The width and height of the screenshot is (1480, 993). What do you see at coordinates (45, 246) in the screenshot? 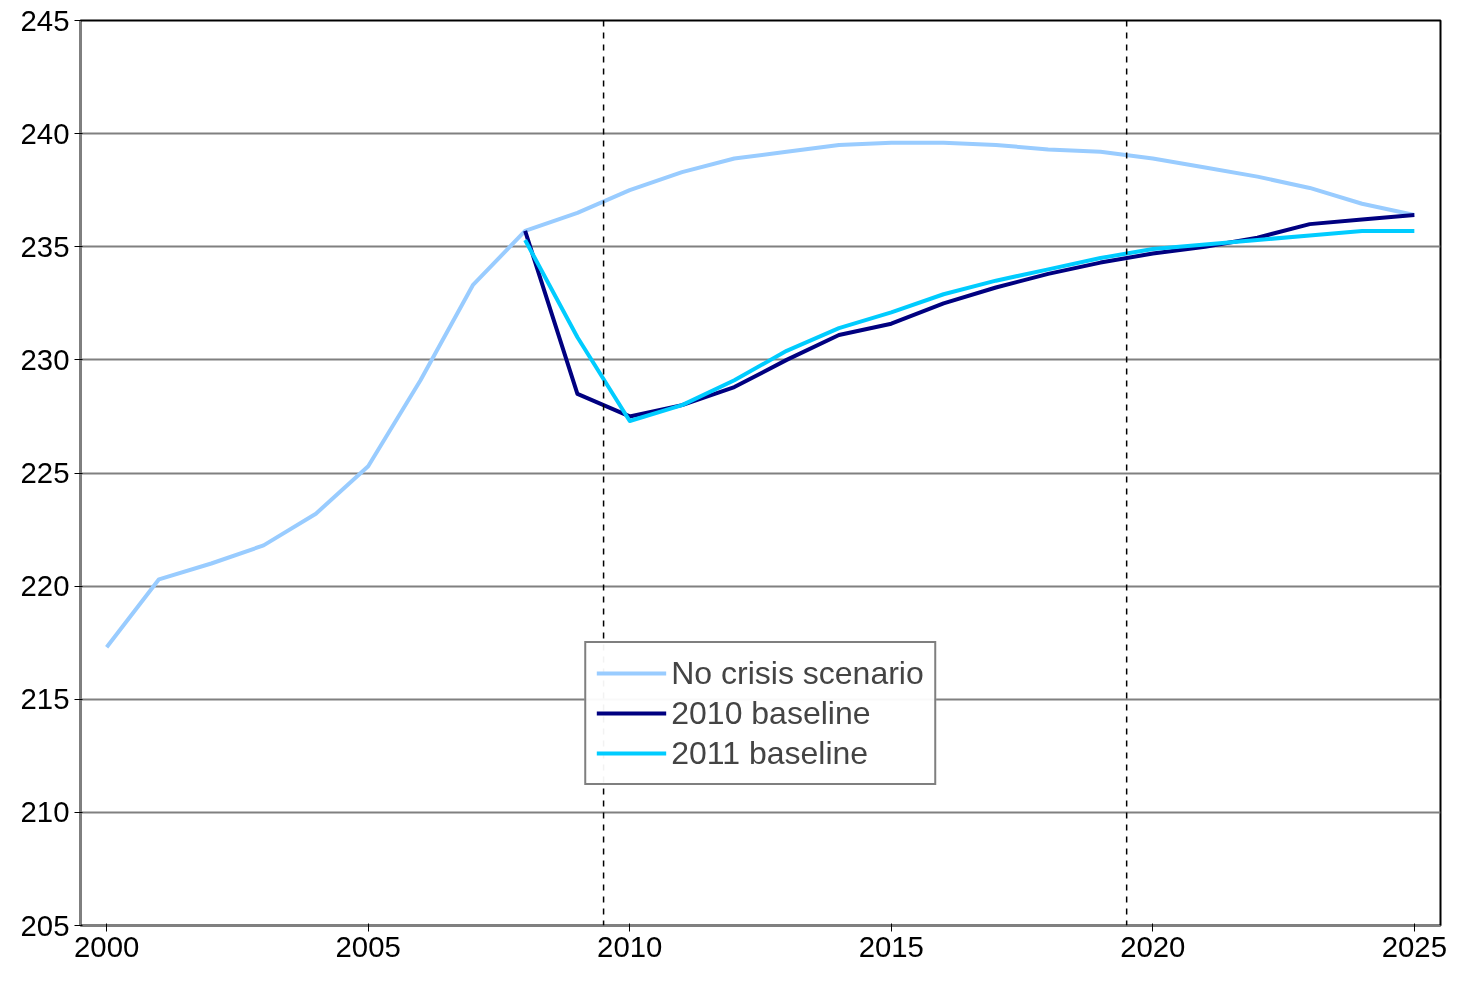
I see `y-tick-label: 235` at bounding box center [45, 246].